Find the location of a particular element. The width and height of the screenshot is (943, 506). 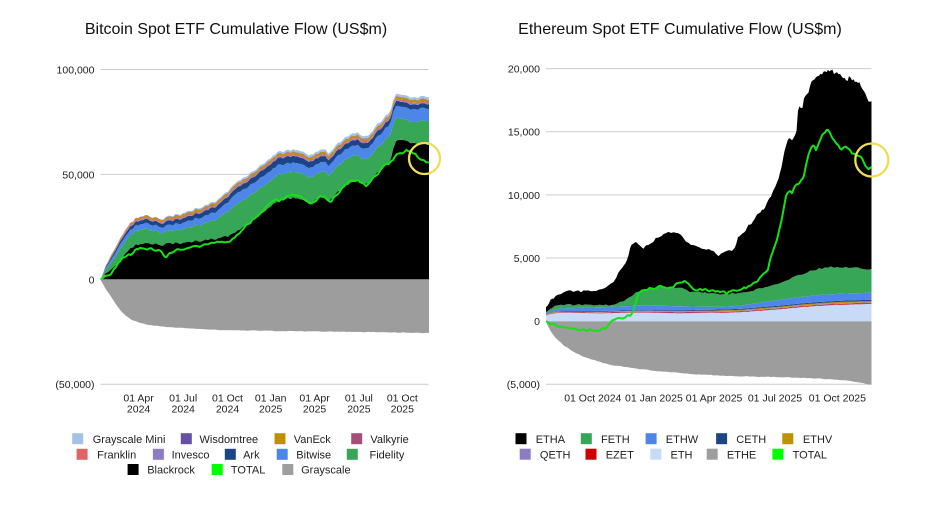

svg-text: ETHA is located at coordinates (551, 440).